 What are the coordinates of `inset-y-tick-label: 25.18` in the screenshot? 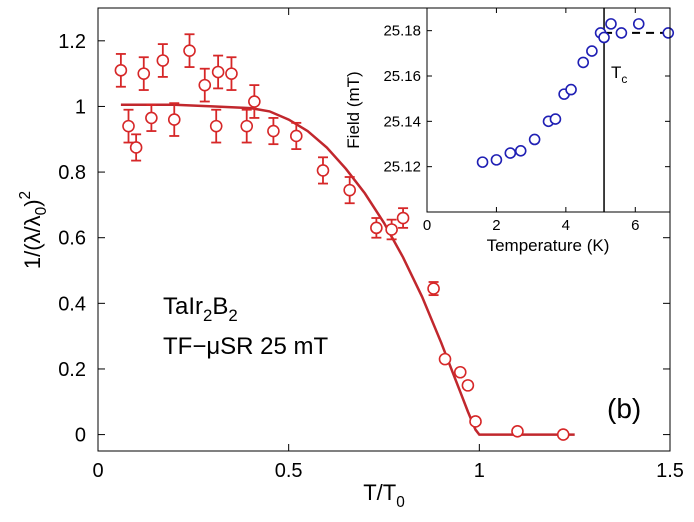 It's located at (402, 31).